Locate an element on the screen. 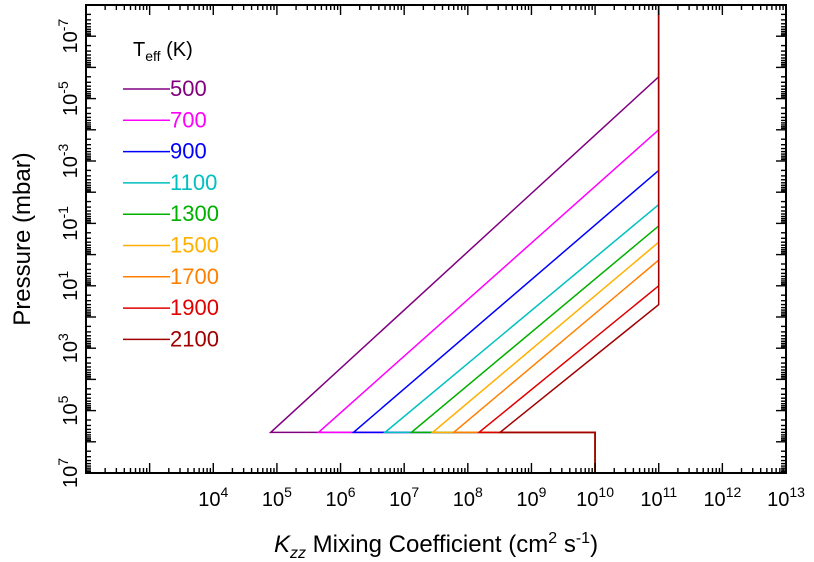 This screenshot has width=814, height=562. x-label-sup2: -1 is located at coordinates (583, 538).